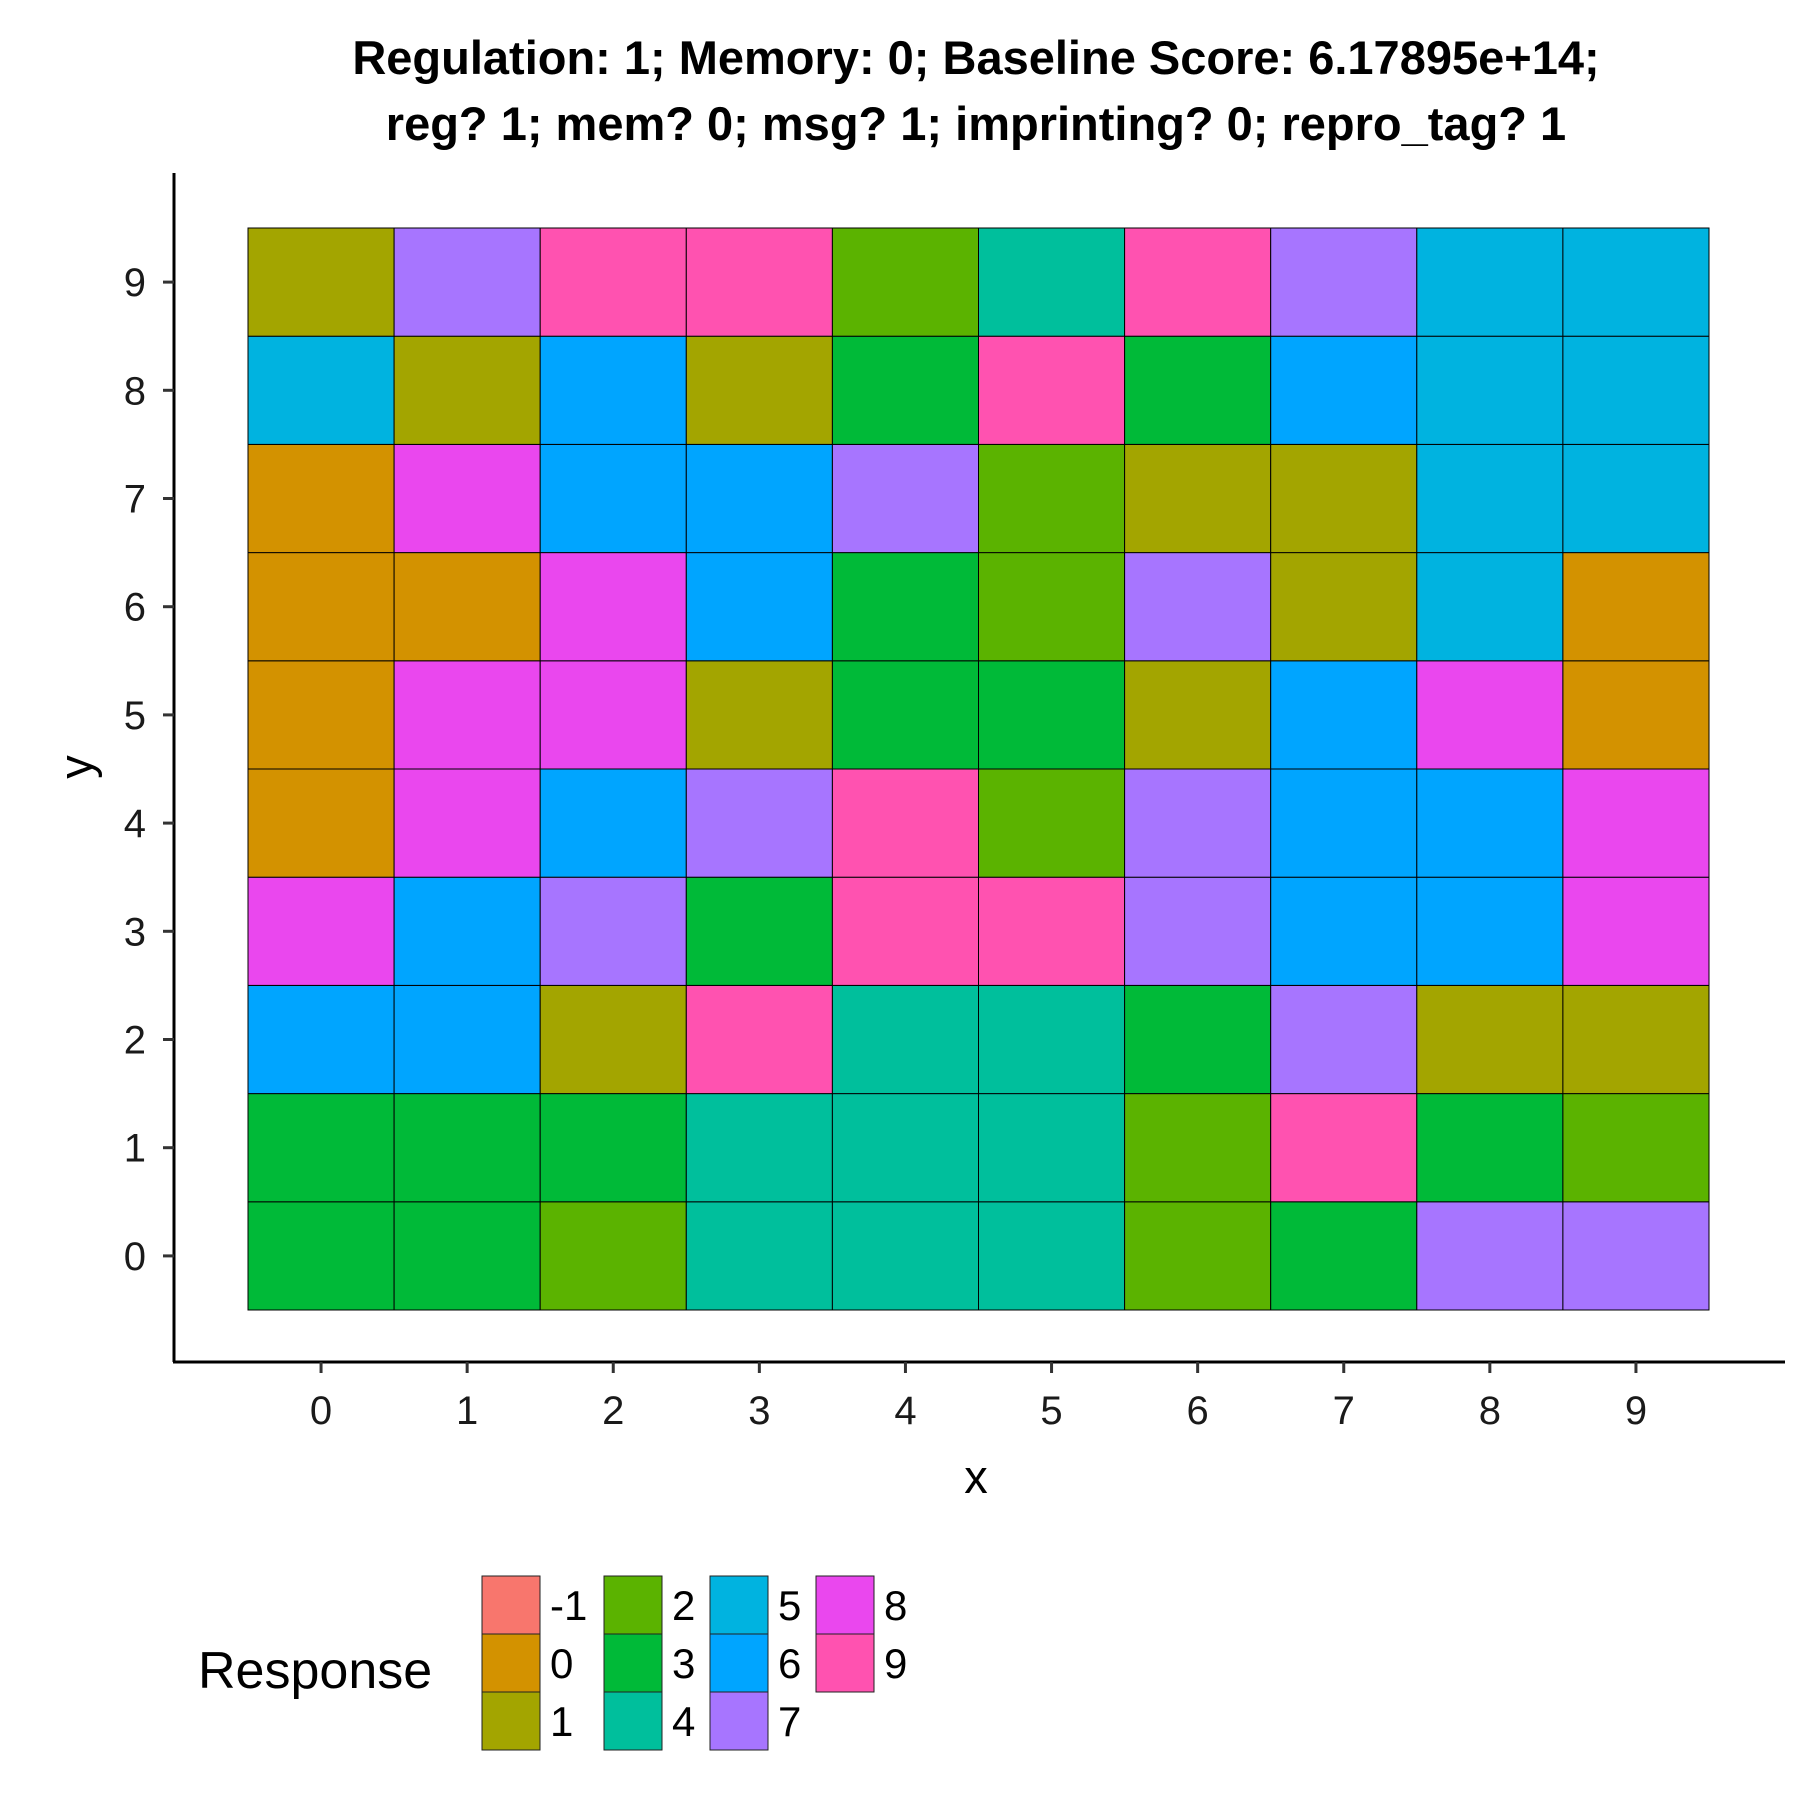 This screenshot has width=1800, height=1800. Describe the element at coordinates (135, 391) in the screenshot. I see `y-tick-label: 8` at that location.